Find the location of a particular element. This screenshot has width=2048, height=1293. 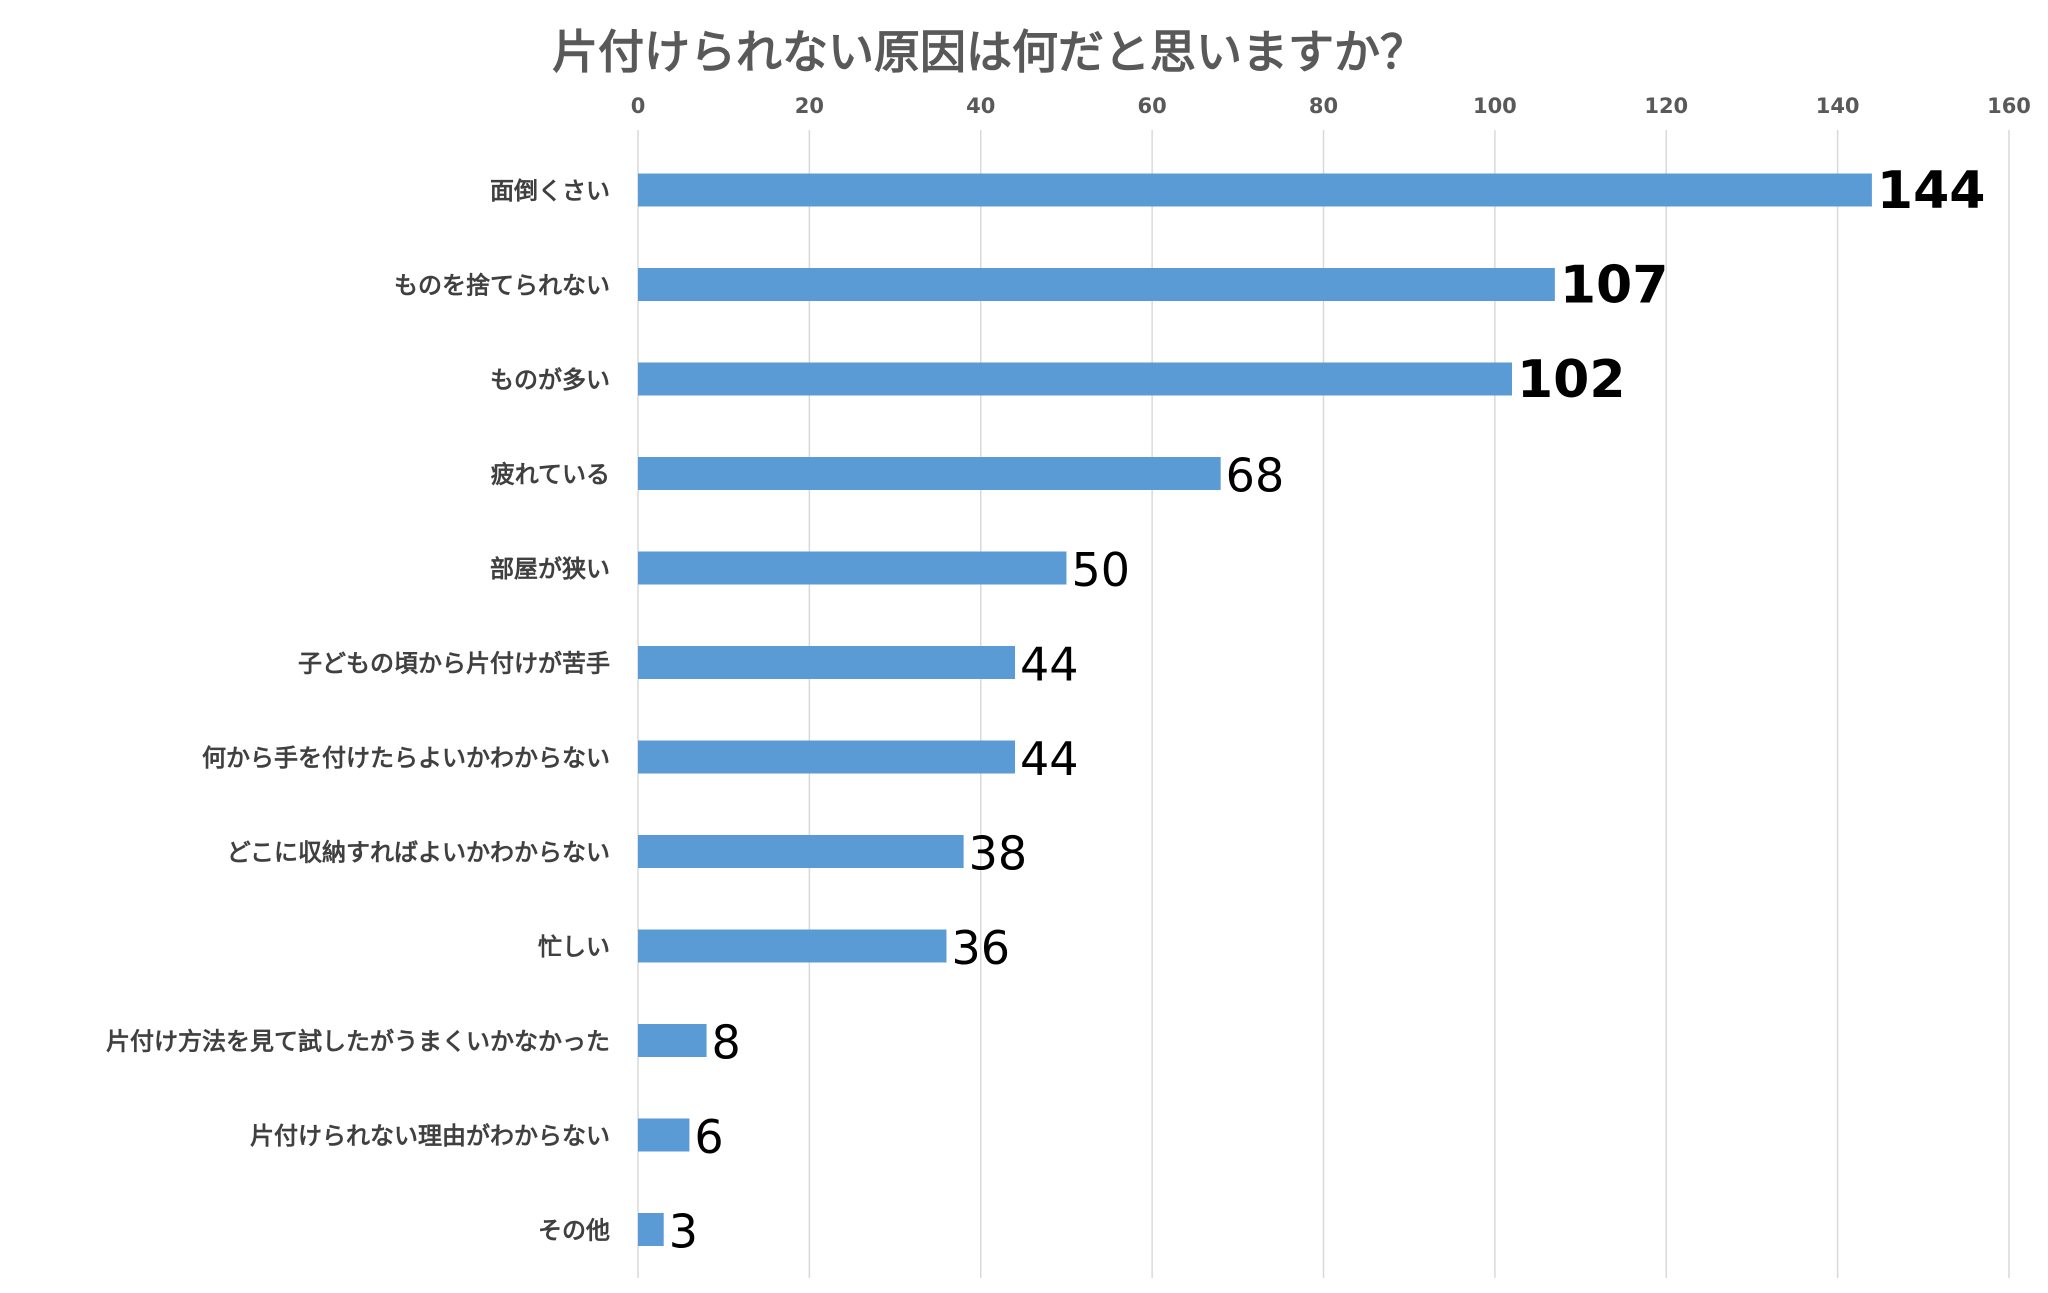

category-label: ものを捨てられない is located at coordinates (502, 286).